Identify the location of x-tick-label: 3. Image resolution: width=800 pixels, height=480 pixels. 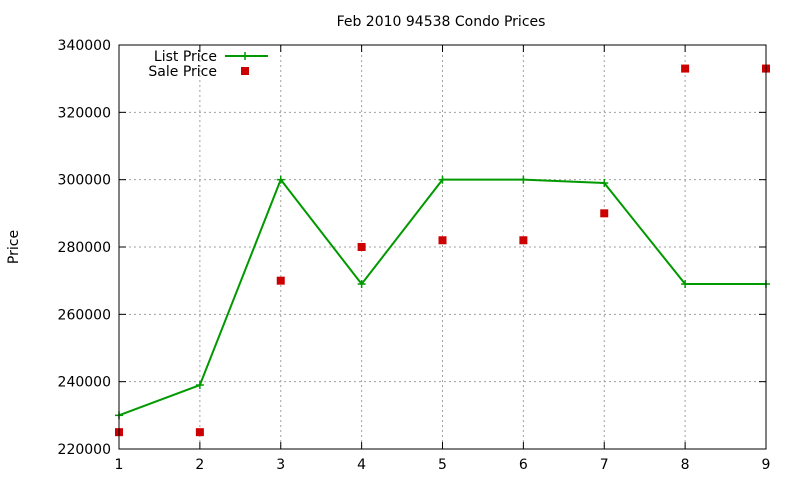
(280, 465).